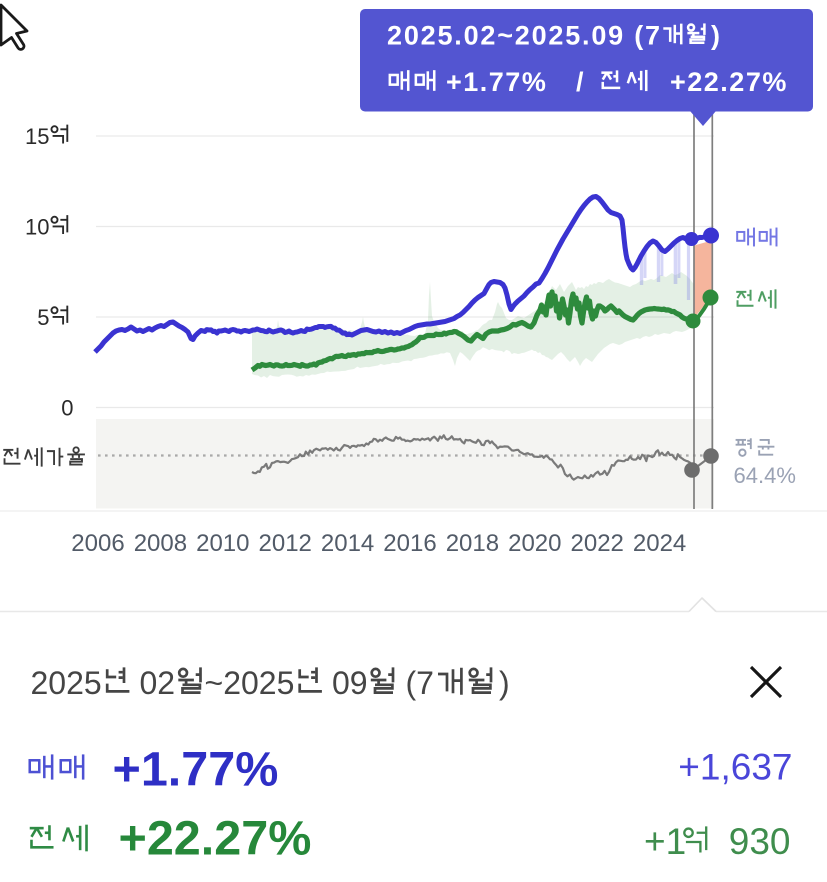 This screenshot has height=882, width=827. Describe the element at coordinates (350, 683) in the screenshot. I see `svg-text: 09` at that location.